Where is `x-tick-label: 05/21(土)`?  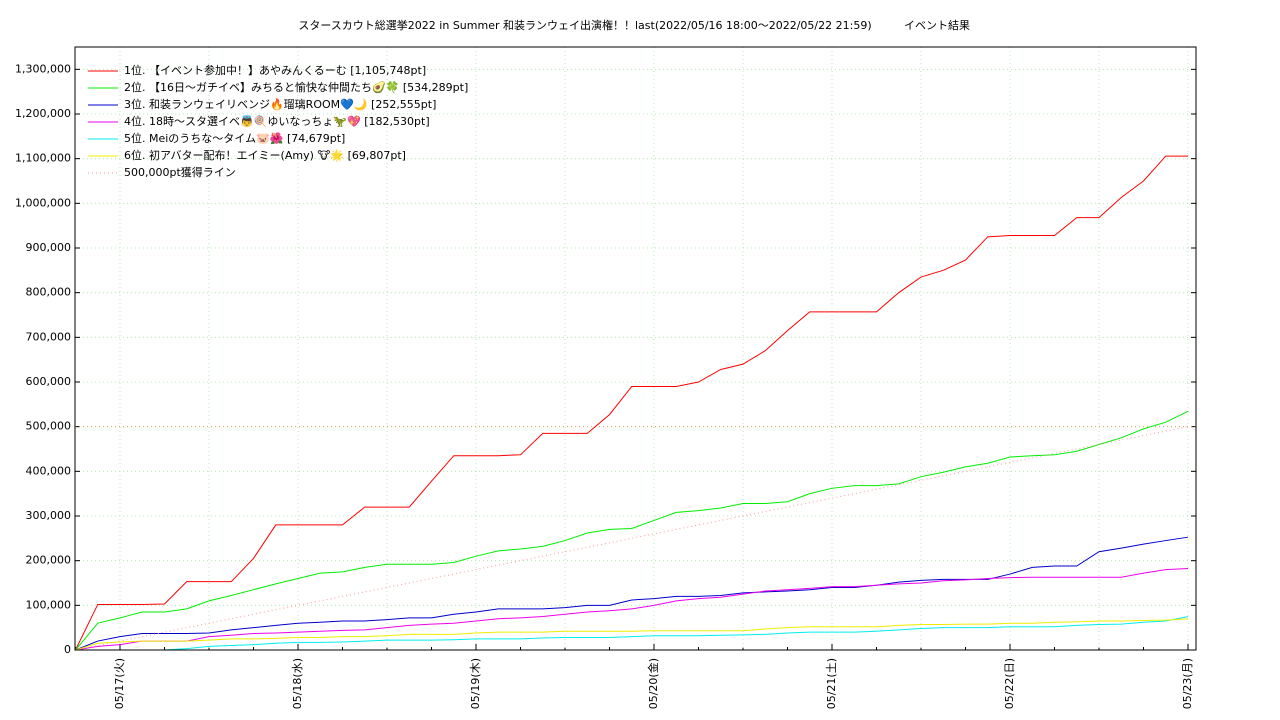 x-tick-label: 05/21(土) is located at coordinates (831, 683).